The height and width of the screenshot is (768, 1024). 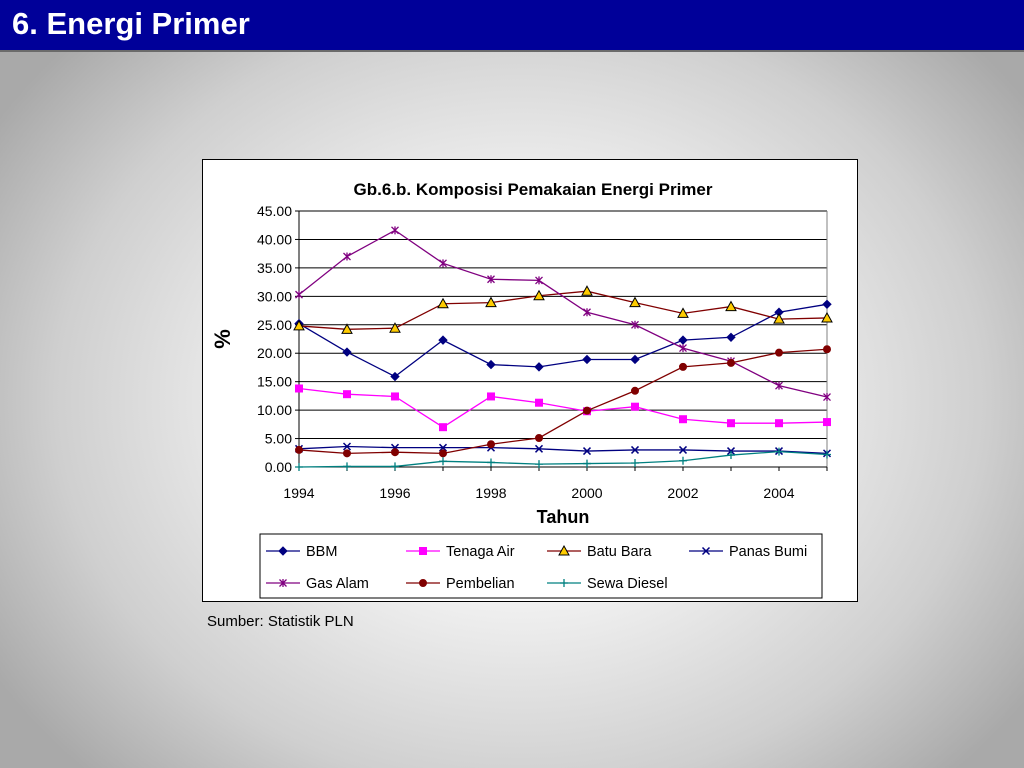 What do you see at coordinates (512, 51) in the screenshot?
I see `title-divider` at bounding box center [512, 51].